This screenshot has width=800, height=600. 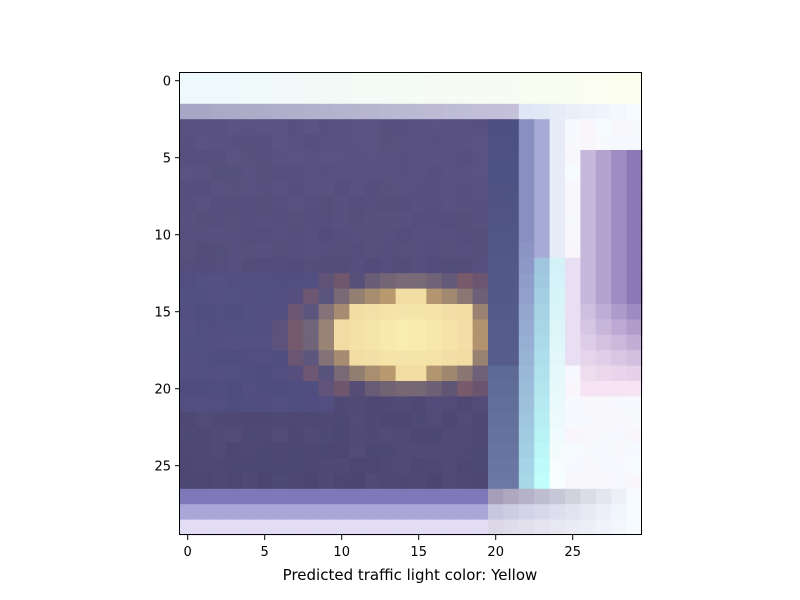 What do you see at coordinates (572, 552) in the screenshot?
I see `x-tick-label: 25` at bounding box center [572, 552].